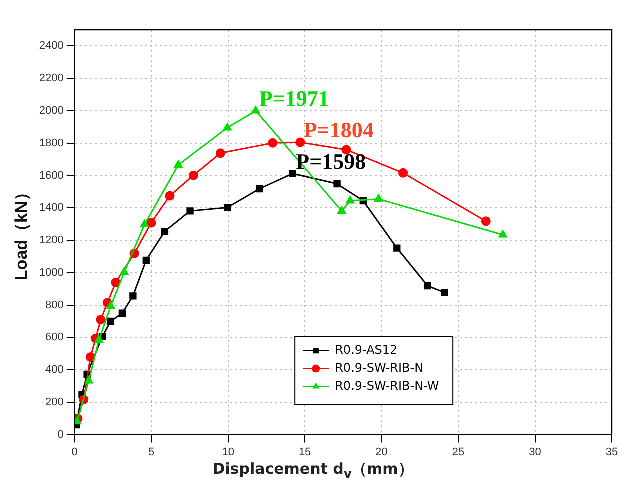 The width and height of the screenshot is (626, 495). Describe the element at coordinates (51, 176) in the screenshot. I see `y-tick-label: 1600` at that location.